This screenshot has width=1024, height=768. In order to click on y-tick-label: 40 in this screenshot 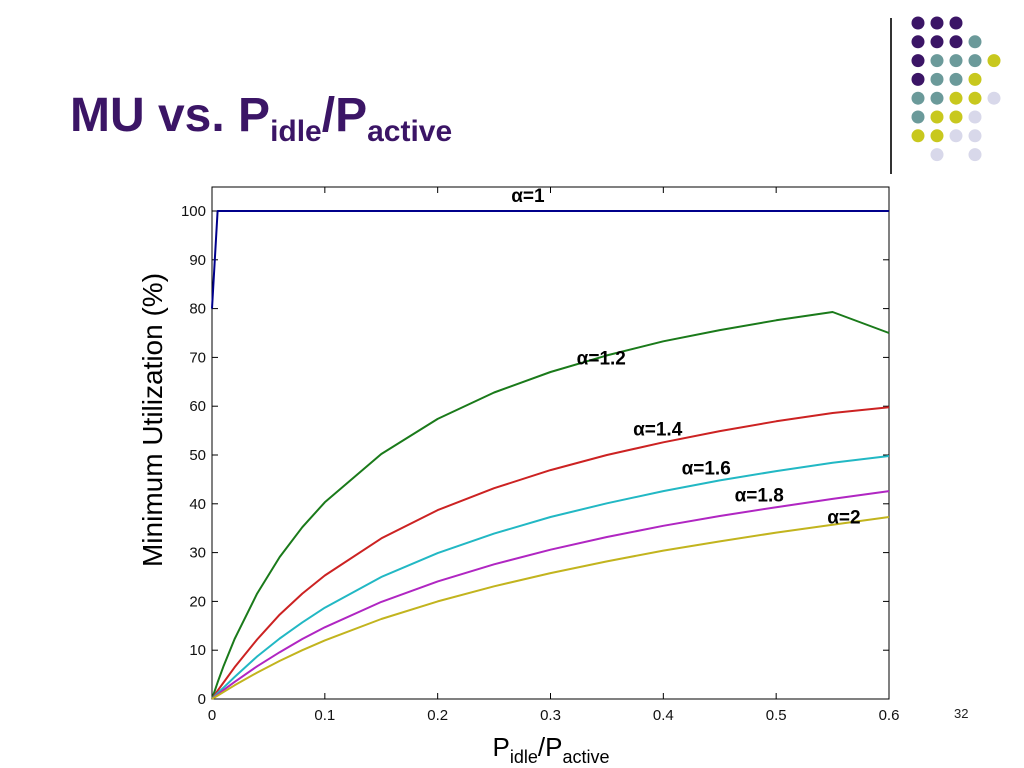, I will do `click(197, 504)`.